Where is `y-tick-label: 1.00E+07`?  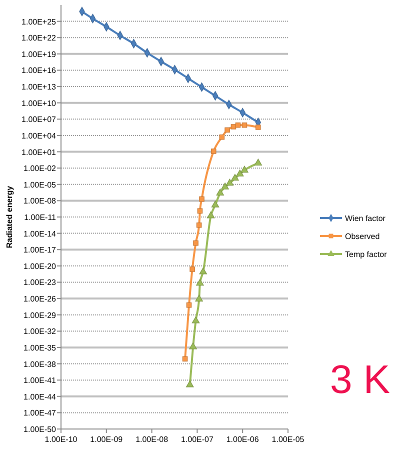 y-tick-label: 1.00E+07 is located at coordinates (39, 119).